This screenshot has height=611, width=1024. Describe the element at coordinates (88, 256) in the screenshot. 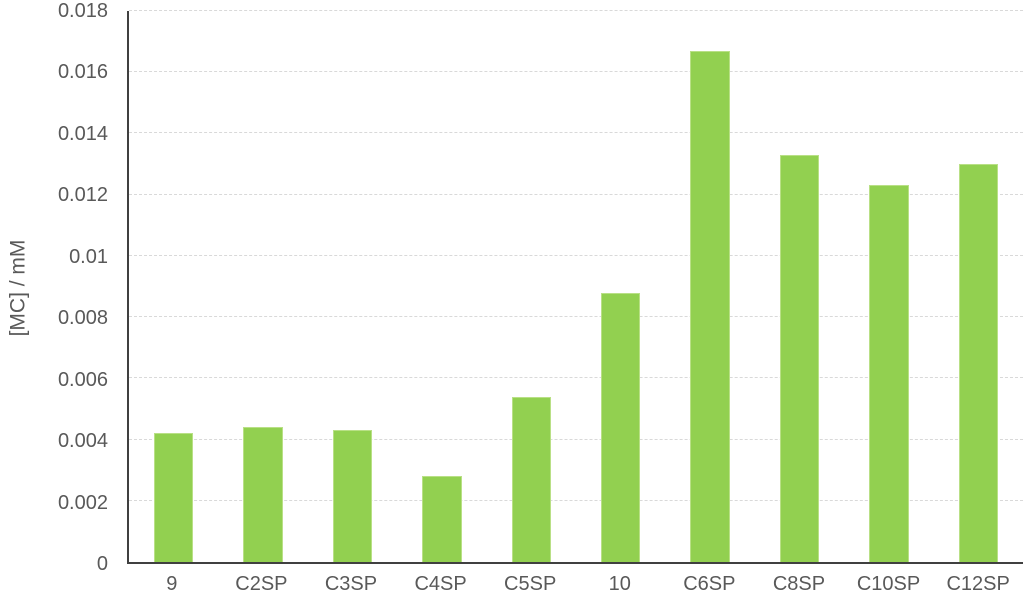

I see `y-tick-label: 0.01` at that location.